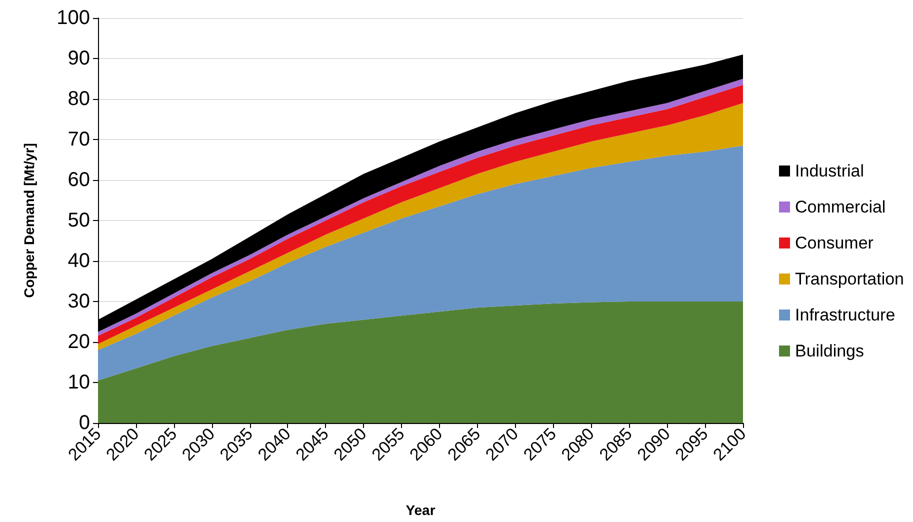 The width and height of the screenshot is (913, 522). What do you see at coordinates (79, 99) in the screenshot?
I see `y-tick-label: 80` at bounding box center [79, 99].